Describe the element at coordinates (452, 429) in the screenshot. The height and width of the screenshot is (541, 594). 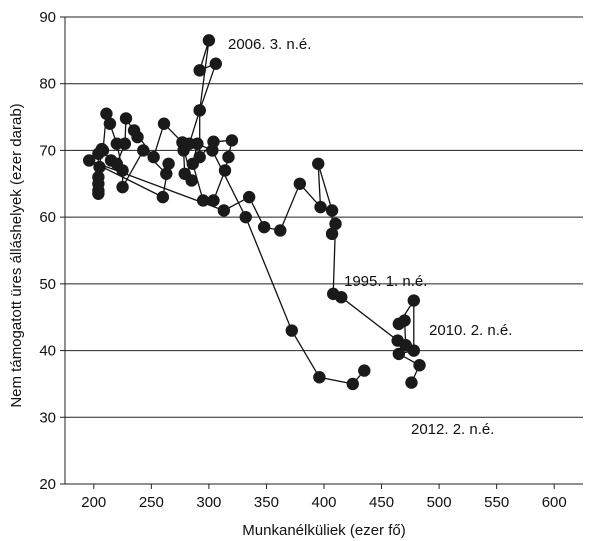
I see `annotation: 2012. 2. n.é.` at that location.